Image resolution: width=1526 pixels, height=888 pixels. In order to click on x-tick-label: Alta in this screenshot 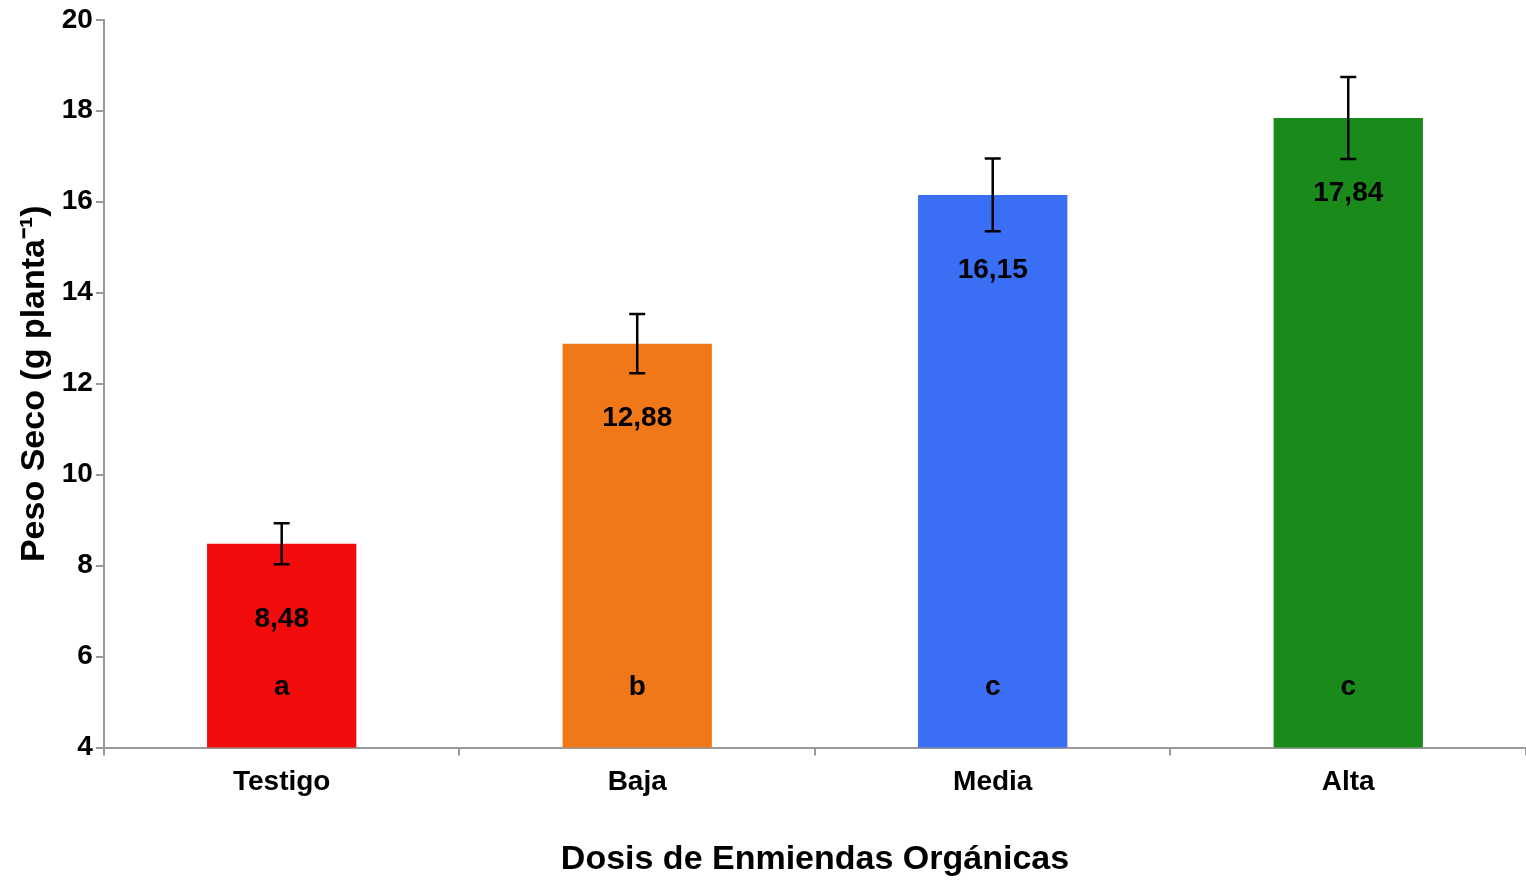, I will do `click(1348, 781)`.